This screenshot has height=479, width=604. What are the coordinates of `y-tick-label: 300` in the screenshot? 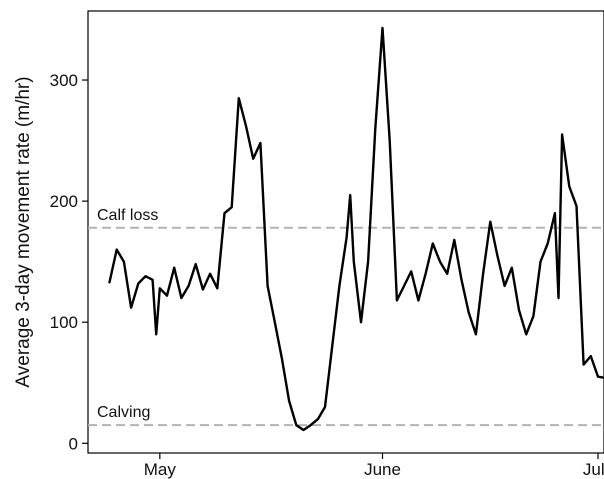 It's located at (64, 80).